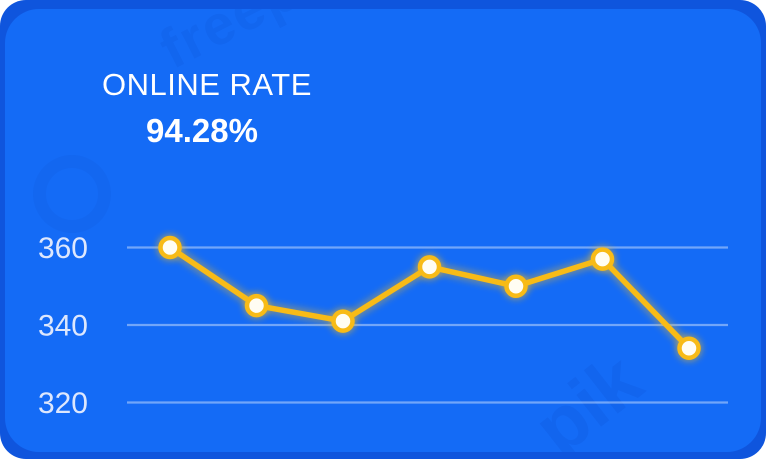  What do you see at coordinates (202, 130) in the screenshot?
I see `online-rate-value: 94.28%` at bounding box center [202, 130].